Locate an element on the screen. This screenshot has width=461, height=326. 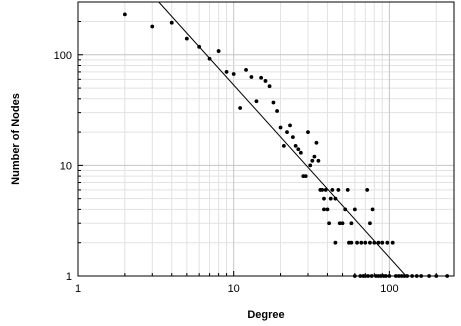
y-tick-label: 100 is located at coordinates (63, 56).